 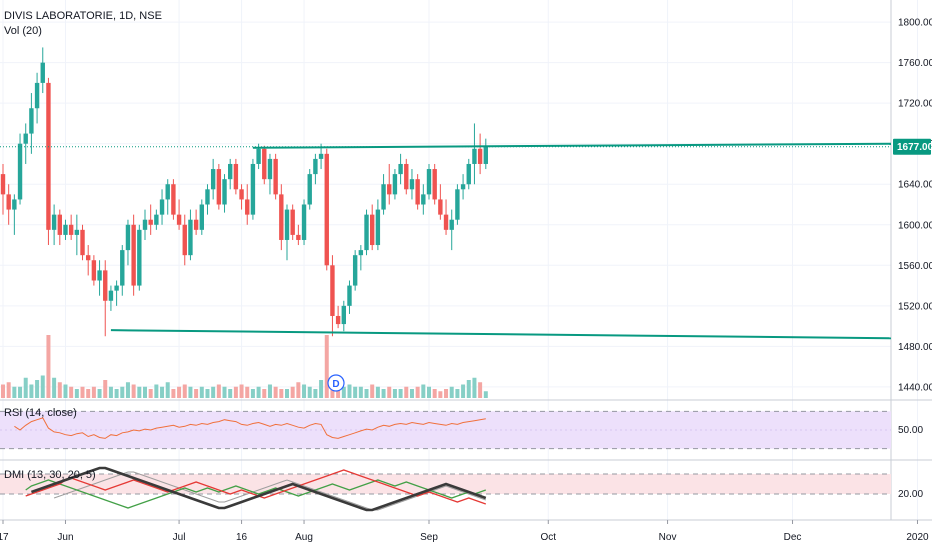 I want to click on price-tick-label: 1600.00, so click(x=915, y=225).